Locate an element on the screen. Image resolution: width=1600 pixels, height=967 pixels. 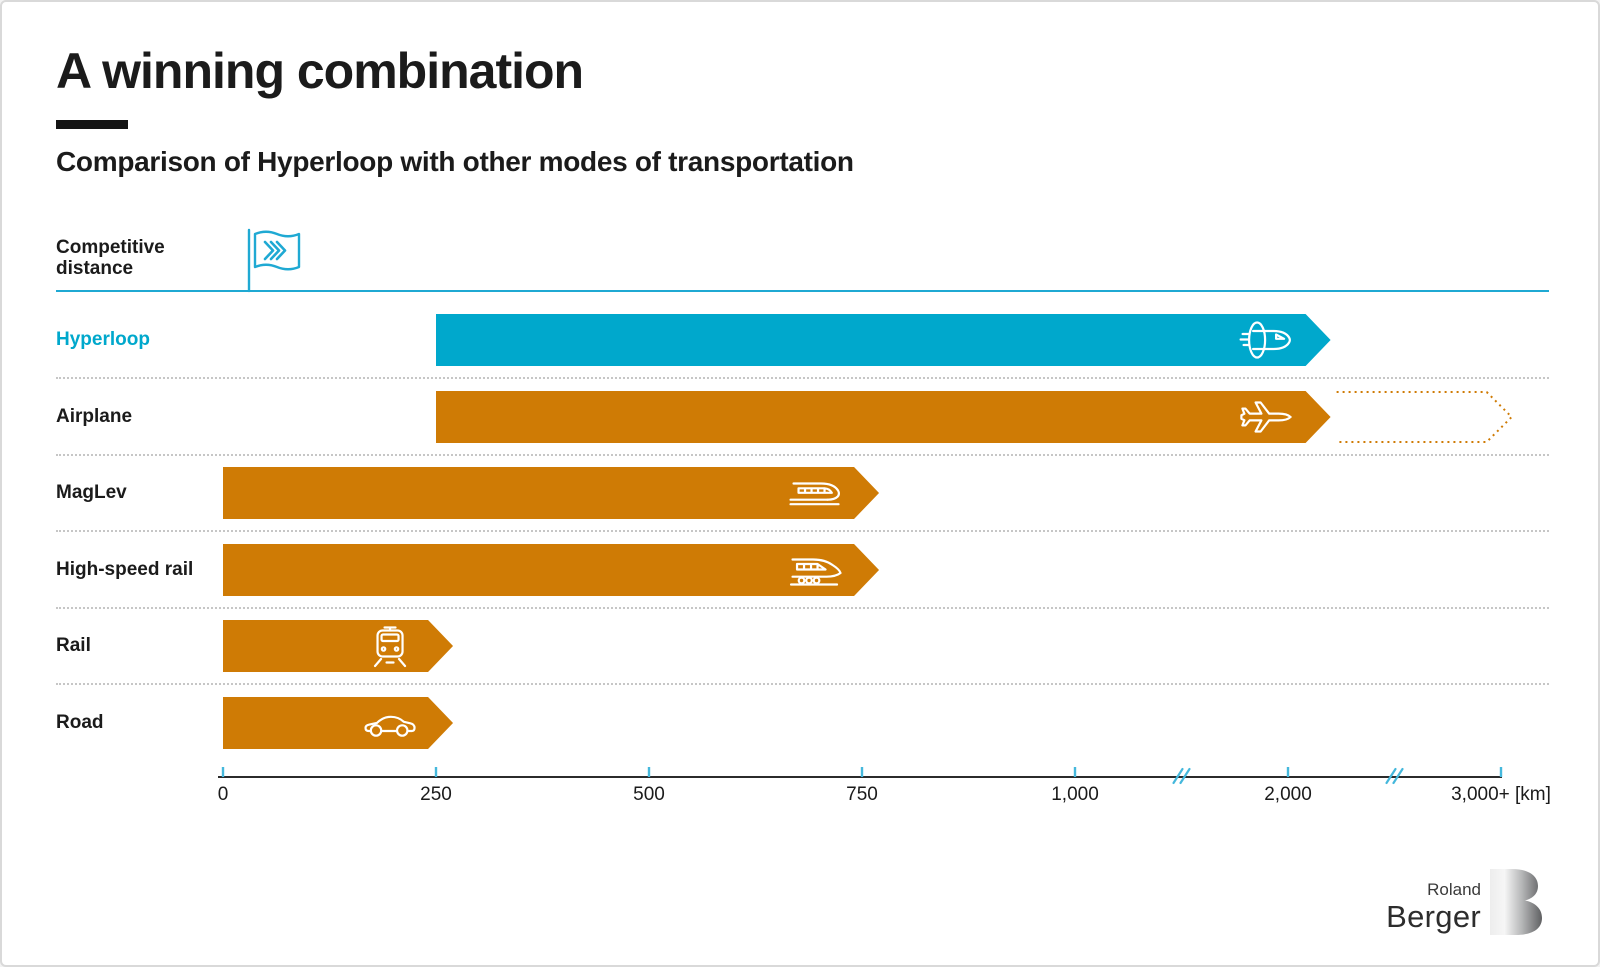
bar-row-road is located at coordinates (338, 723).